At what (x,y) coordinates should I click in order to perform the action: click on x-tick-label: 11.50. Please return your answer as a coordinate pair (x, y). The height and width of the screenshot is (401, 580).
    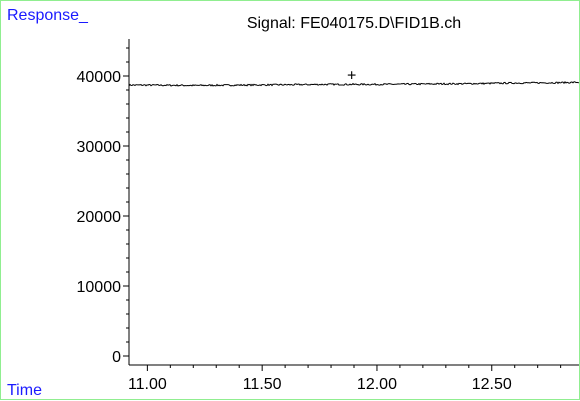
    Looking at the image, I should click on (262, 384).